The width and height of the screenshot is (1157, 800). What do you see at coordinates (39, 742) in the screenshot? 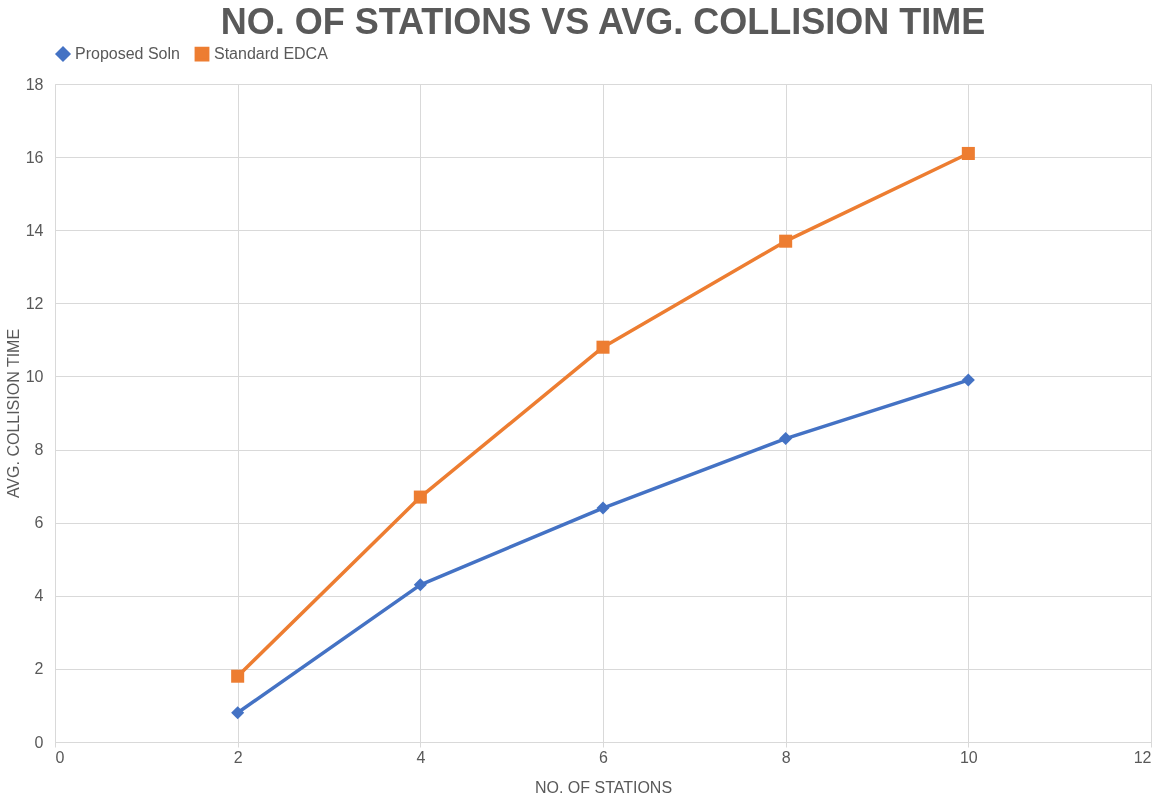
I see `y-tick-label: 0` at bounding box center [39, 742].